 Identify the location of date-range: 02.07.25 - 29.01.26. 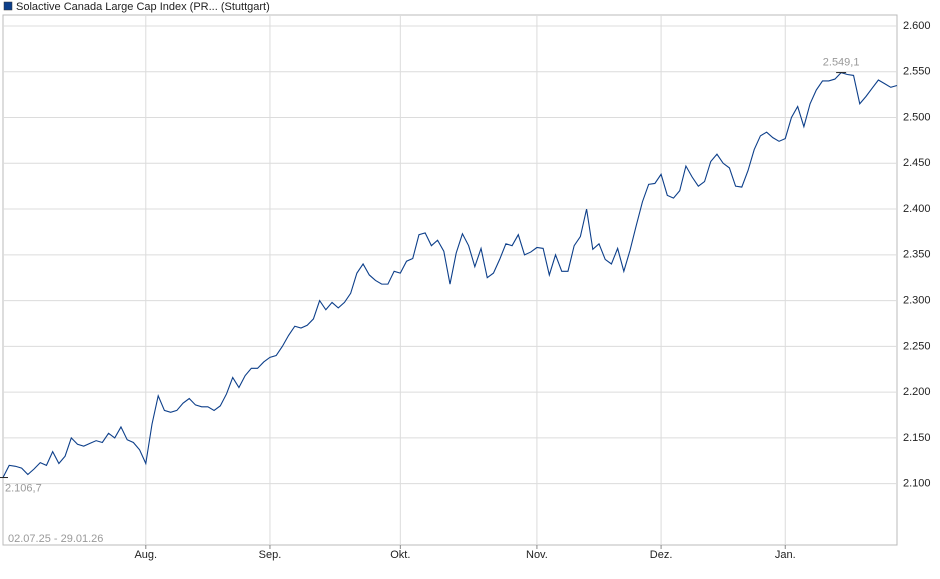
(55, 539).